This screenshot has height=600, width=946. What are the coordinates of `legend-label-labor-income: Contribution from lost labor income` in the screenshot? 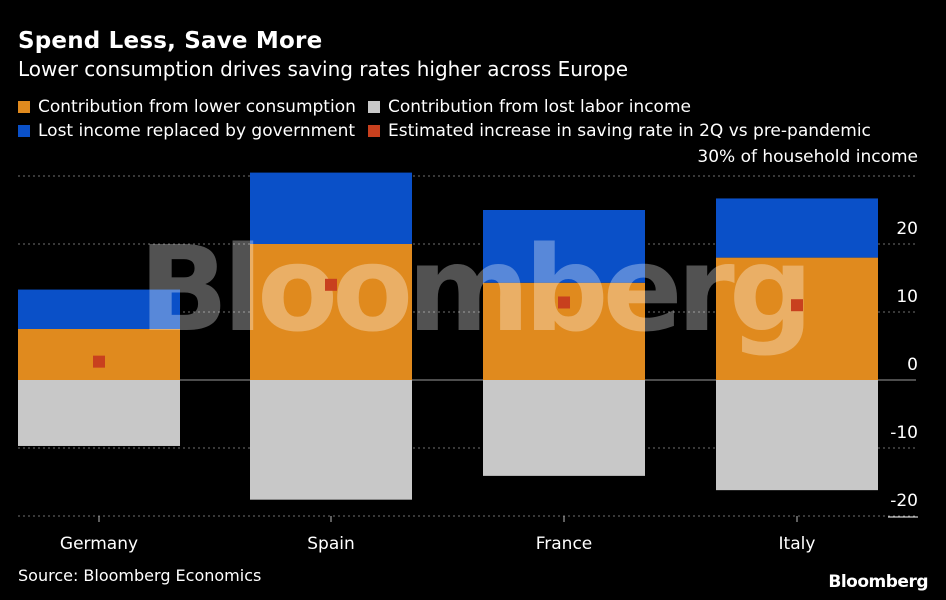 It's located at (539, 107).